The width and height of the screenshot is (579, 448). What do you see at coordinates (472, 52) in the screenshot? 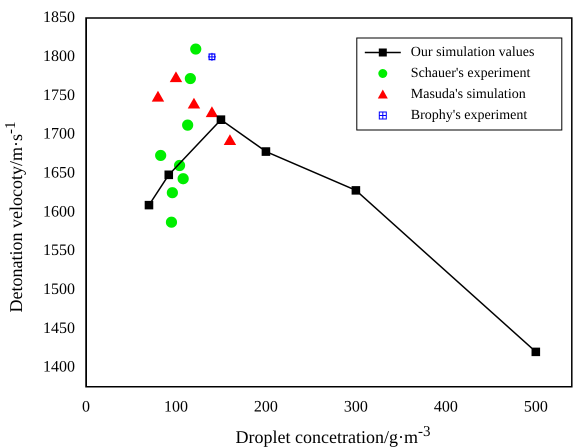
I see `legend-label: Our simulation values` at bounding box center [472, 52].